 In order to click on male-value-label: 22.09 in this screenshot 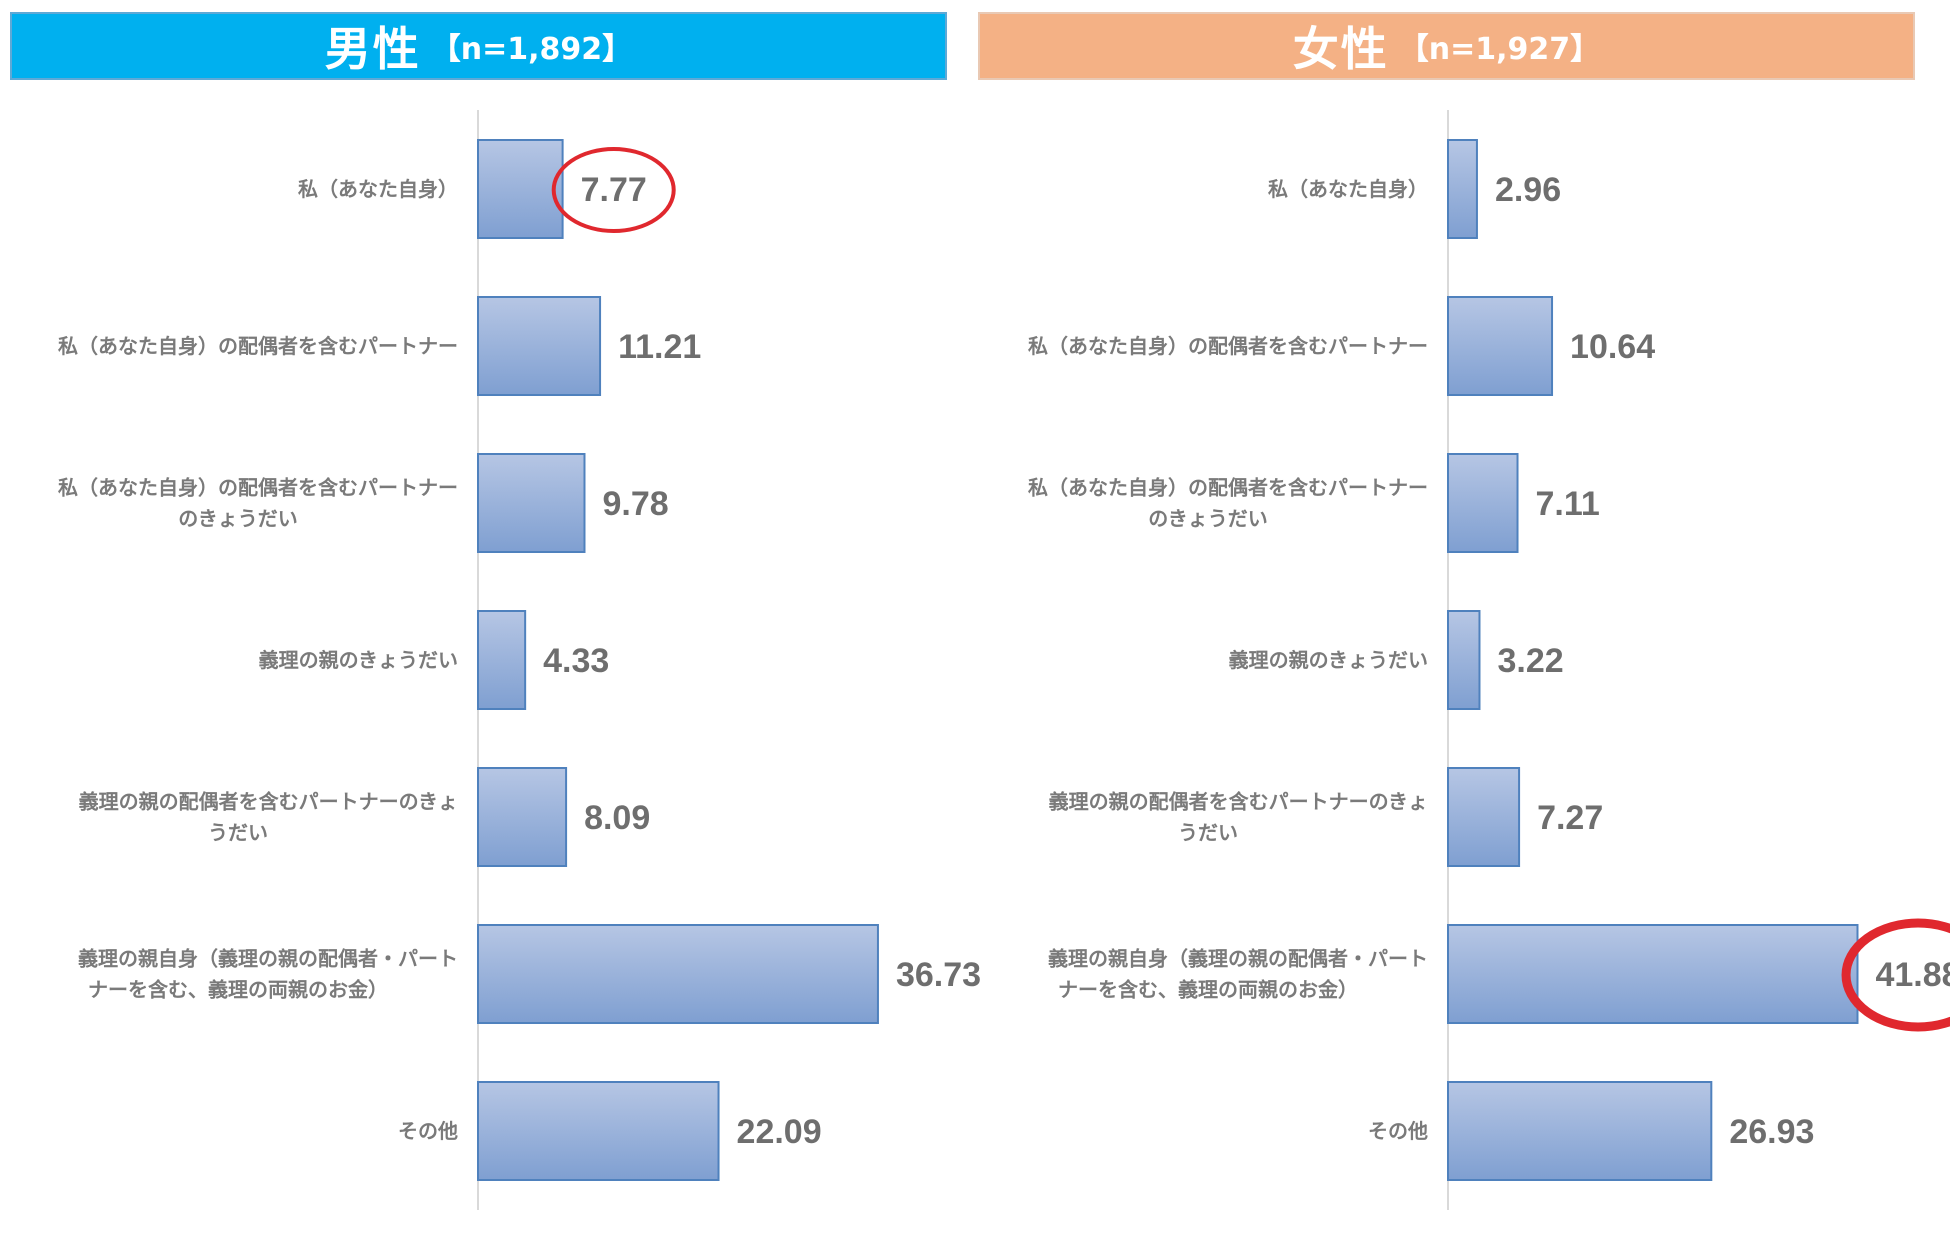, I will do `click(779, 1132)`.